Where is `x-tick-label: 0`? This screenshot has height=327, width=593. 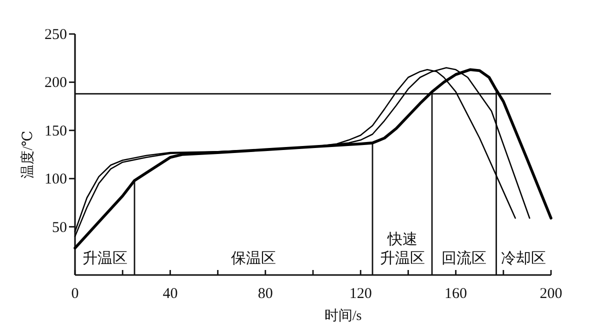
x-tick-label: 0 is located at coordinates (75, 294).